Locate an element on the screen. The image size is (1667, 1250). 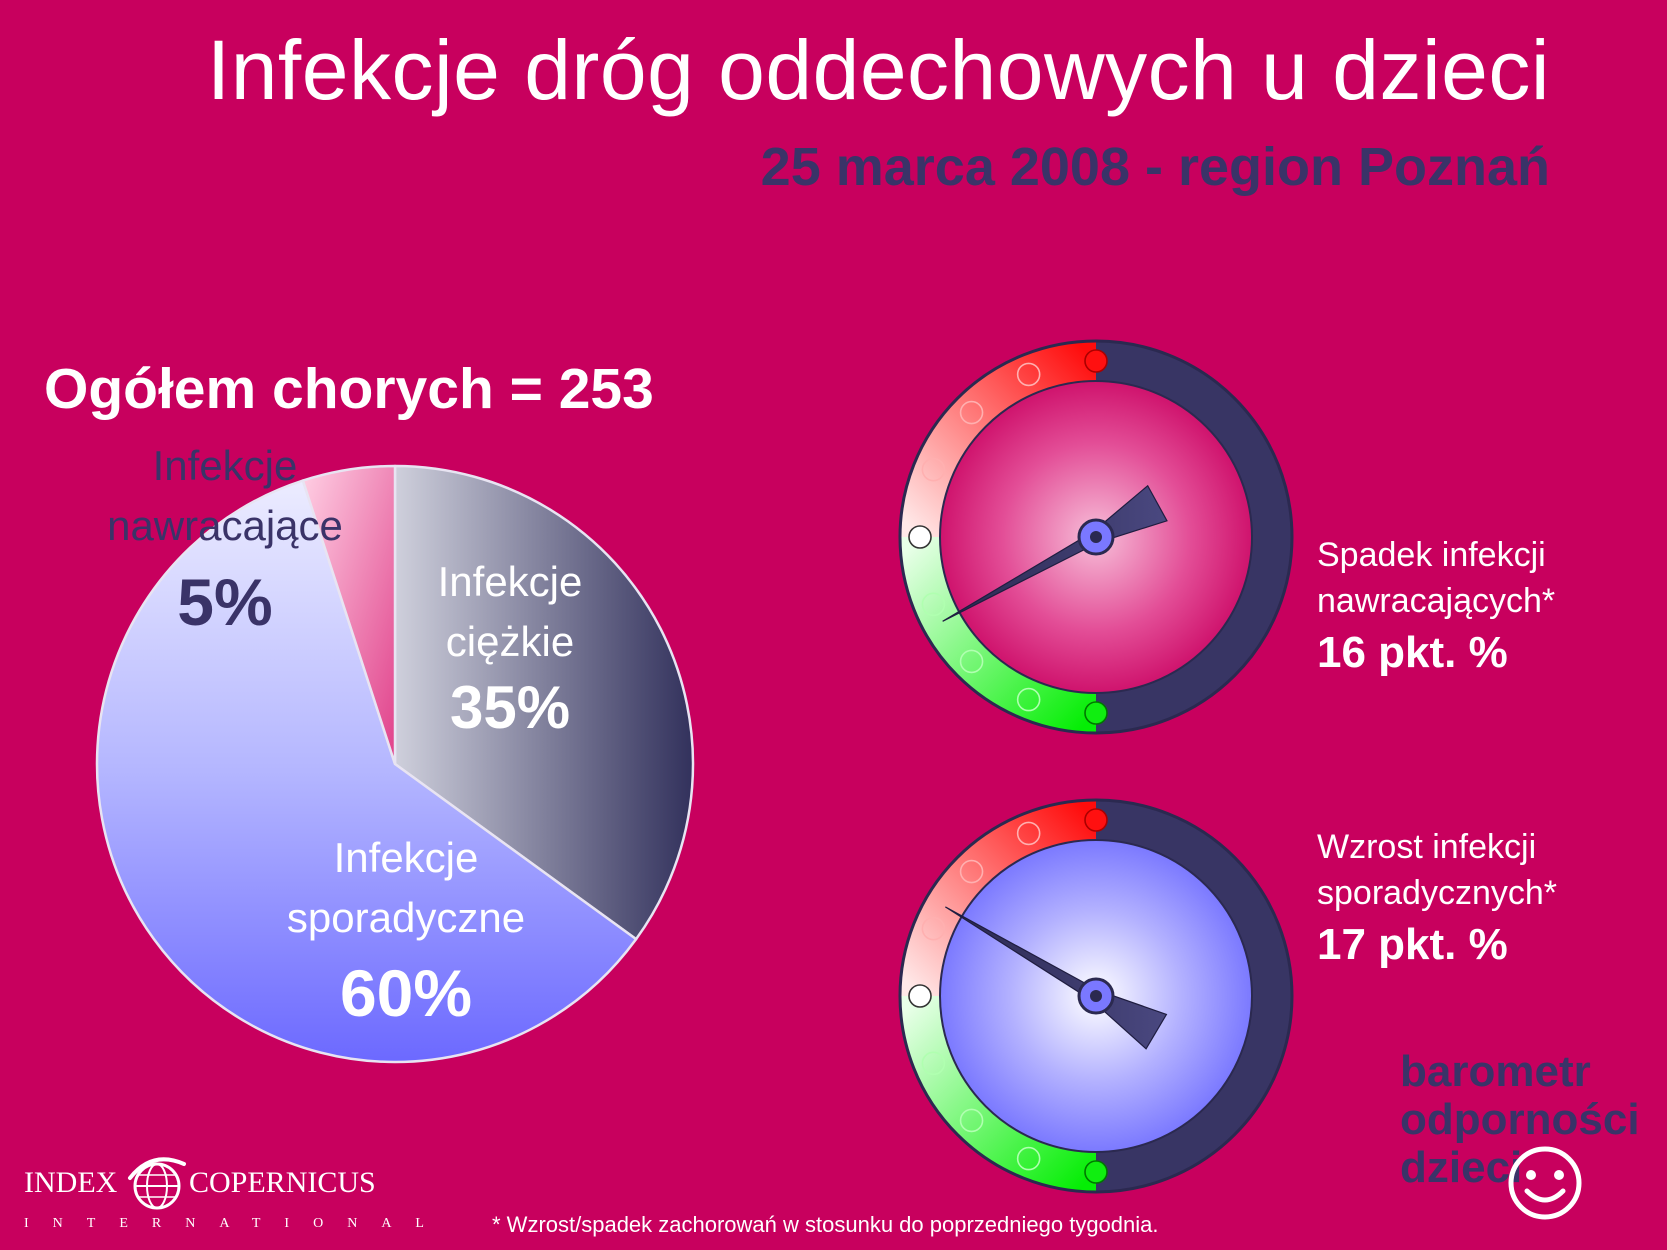
brand-line1: barometr is located at coordinates (1495, 1071).